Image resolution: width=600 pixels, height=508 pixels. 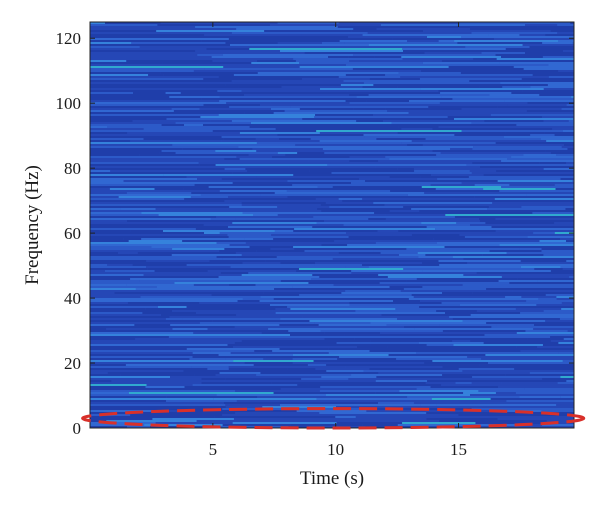 What do you see at coordinates (77, 428) in the screenshot?
I see `y-tick-label: 0` at bounding box center [77, 428].